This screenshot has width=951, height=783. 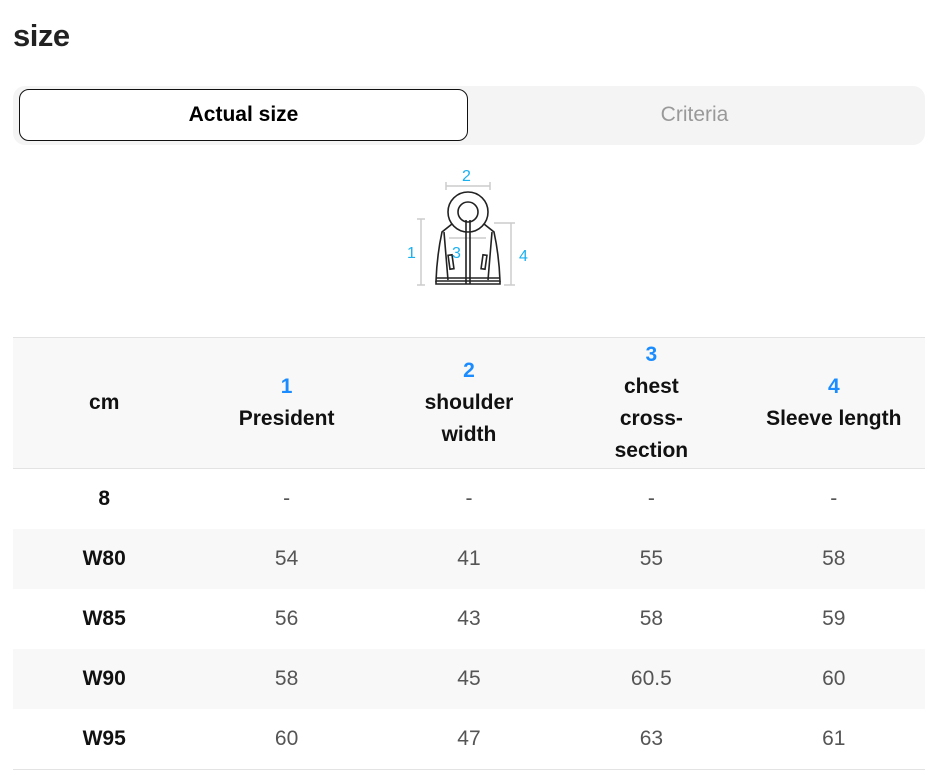 What do you see at coordinates (469, 115) in the screenshot?
I see `size-tab-toggle: Actual size Criteria` at bounding box center [469, 115].